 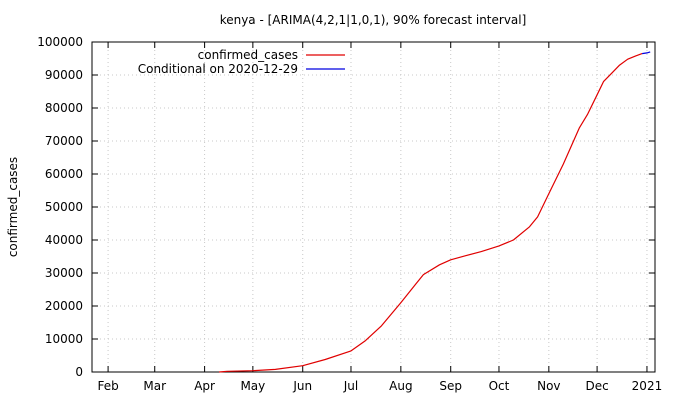 I want to click on y-tick-label: 60000, so click(x=64, y=174).